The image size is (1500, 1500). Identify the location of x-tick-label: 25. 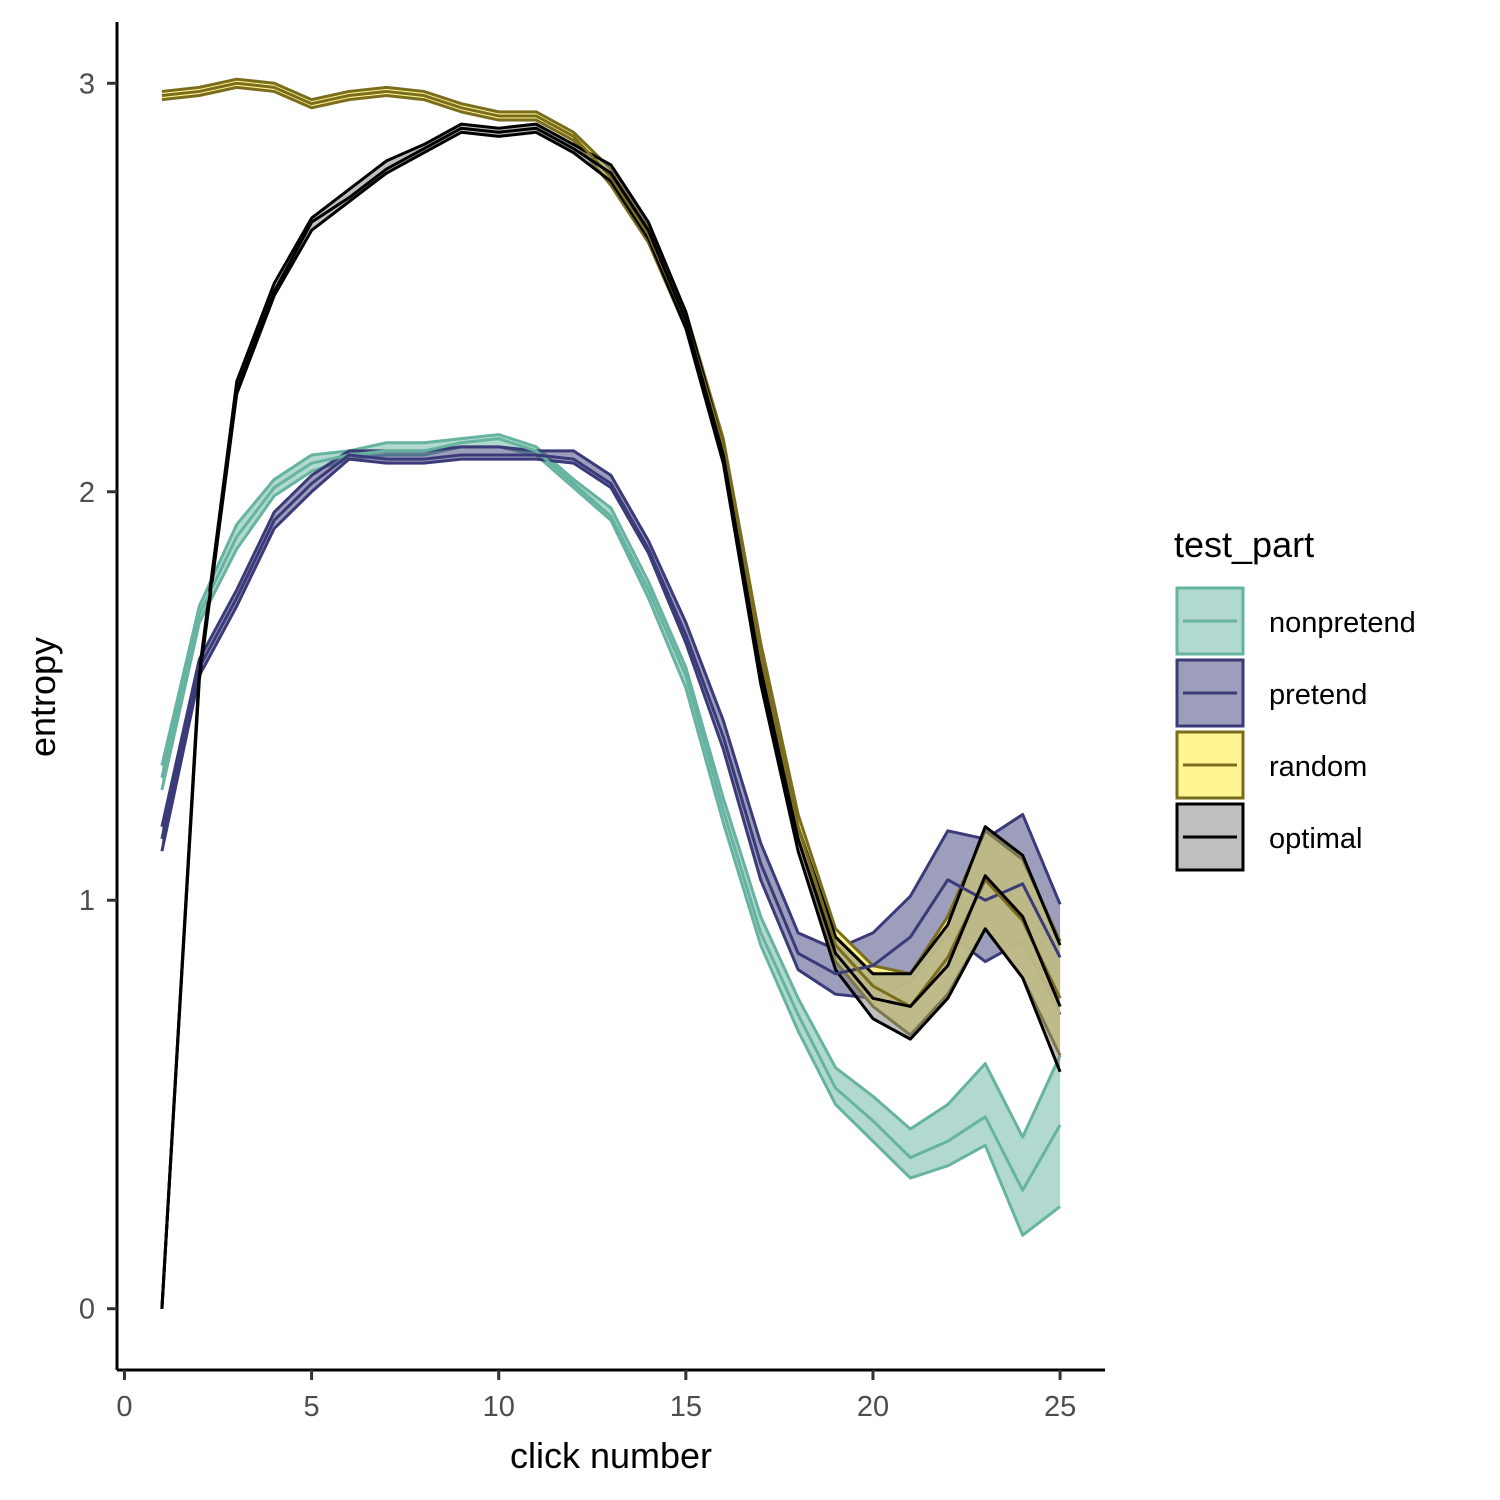
(1060, 1407).